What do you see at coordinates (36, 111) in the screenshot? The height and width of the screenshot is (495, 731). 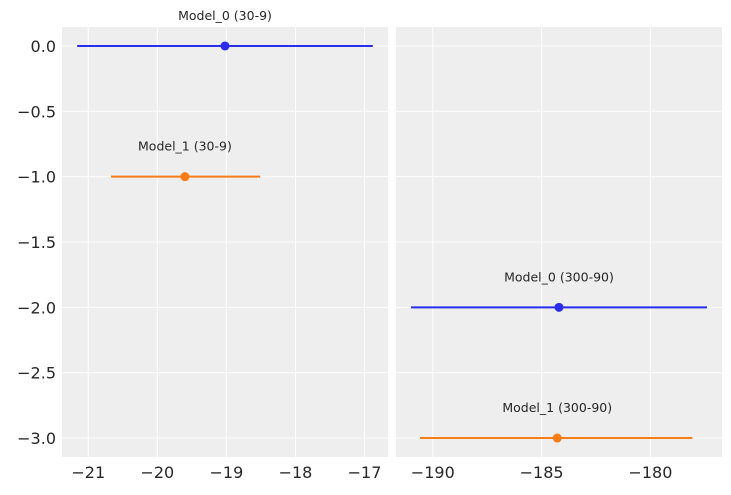 I see `y-tick-label: −0.5` at bounding box center [36, 111].